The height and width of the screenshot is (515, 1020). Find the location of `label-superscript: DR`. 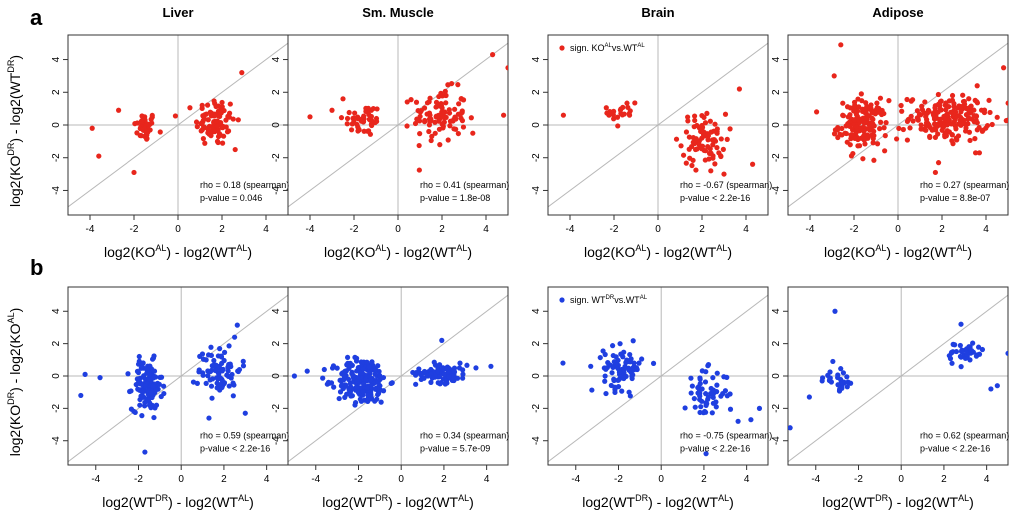

label-superscript: DR is located at coordinates (161, 498).